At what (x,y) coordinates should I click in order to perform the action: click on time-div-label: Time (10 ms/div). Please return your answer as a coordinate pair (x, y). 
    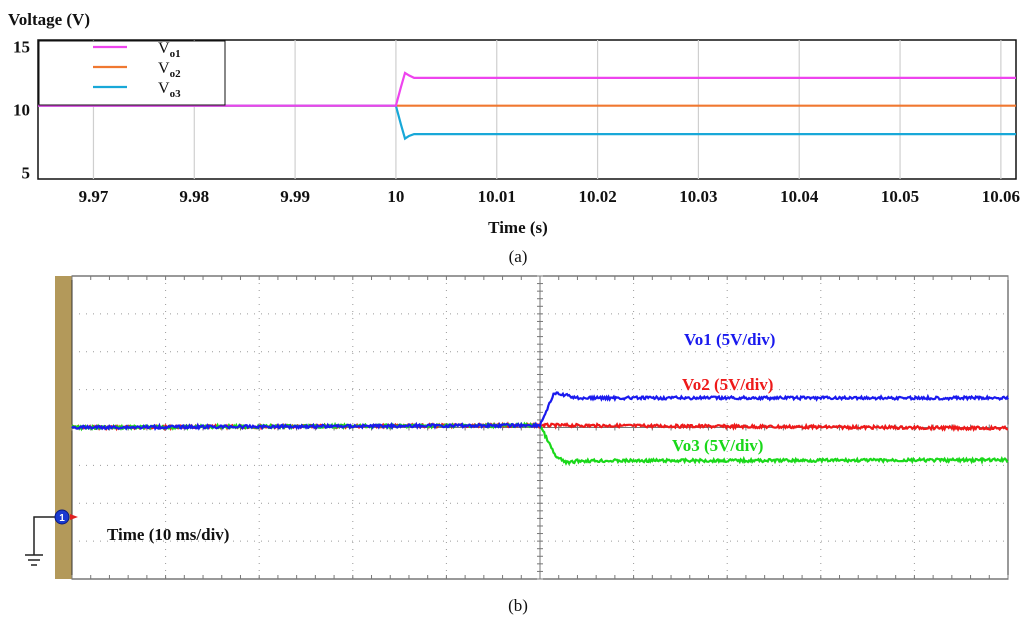
    Looking at the image, I should click on (168, 534).